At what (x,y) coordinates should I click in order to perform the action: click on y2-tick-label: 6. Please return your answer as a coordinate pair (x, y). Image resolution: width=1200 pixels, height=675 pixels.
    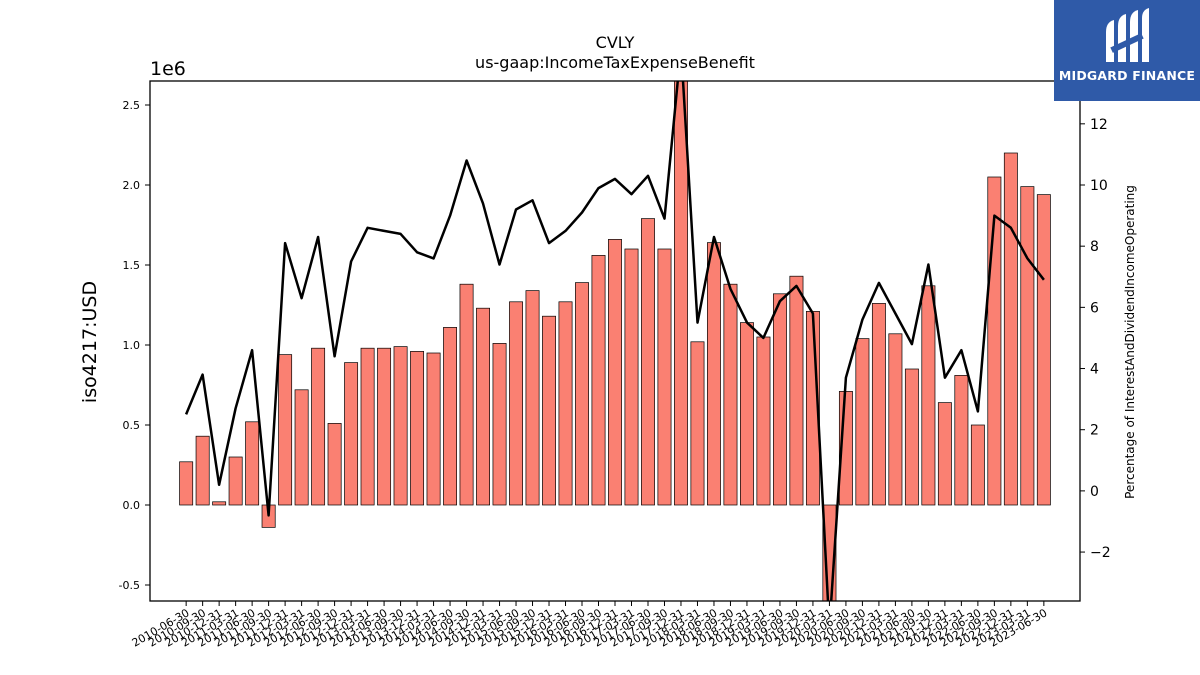
    Looking at the image, I should click on (1094, 308).